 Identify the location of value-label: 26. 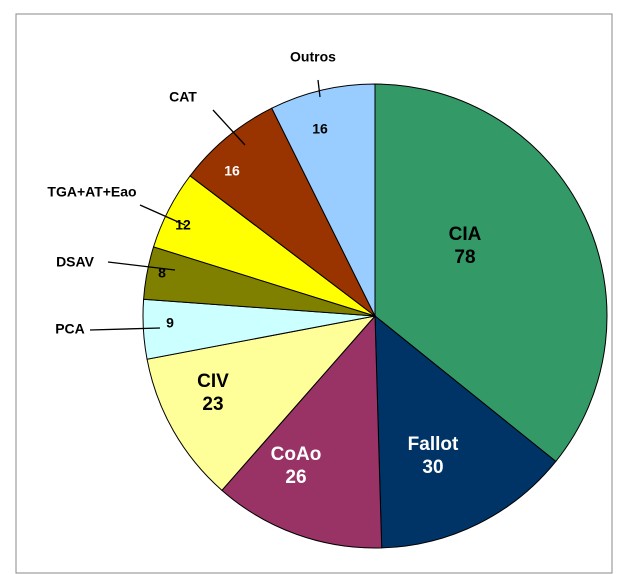
(295, 477).